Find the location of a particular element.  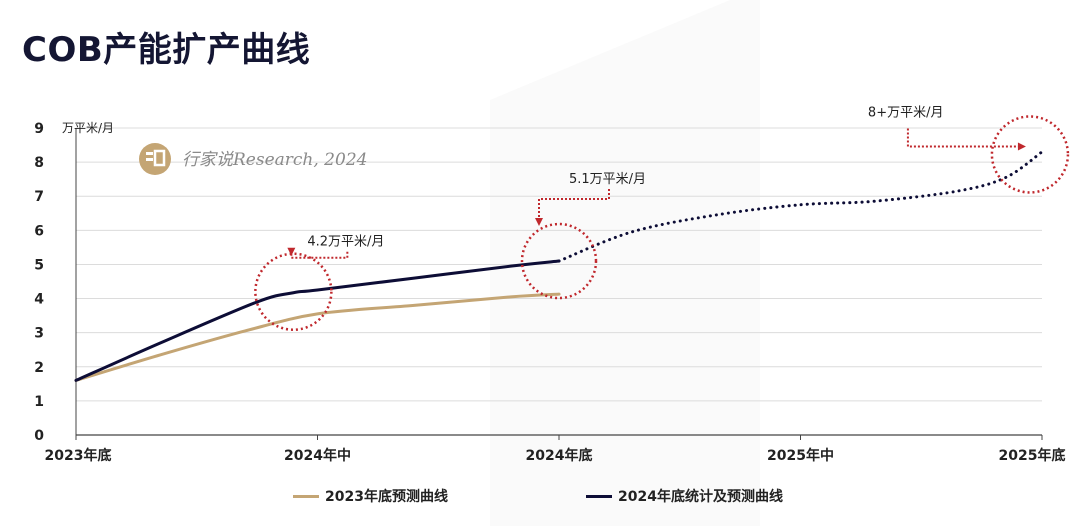

y-tick-label-4: 4 is located at coordinates (39, 300).